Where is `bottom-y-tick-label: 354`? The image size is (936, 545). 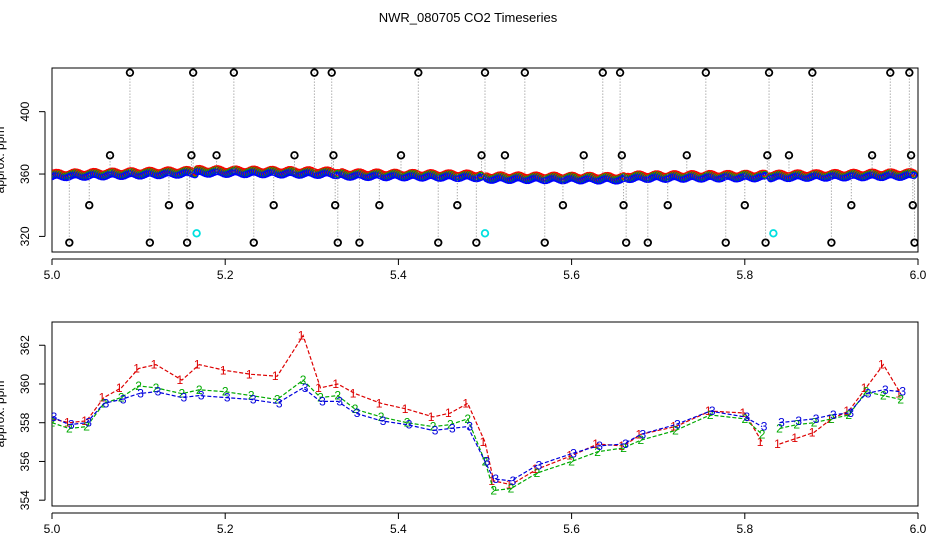
bottom-y-tick-label: 354 is located at coordinates (25, 500).